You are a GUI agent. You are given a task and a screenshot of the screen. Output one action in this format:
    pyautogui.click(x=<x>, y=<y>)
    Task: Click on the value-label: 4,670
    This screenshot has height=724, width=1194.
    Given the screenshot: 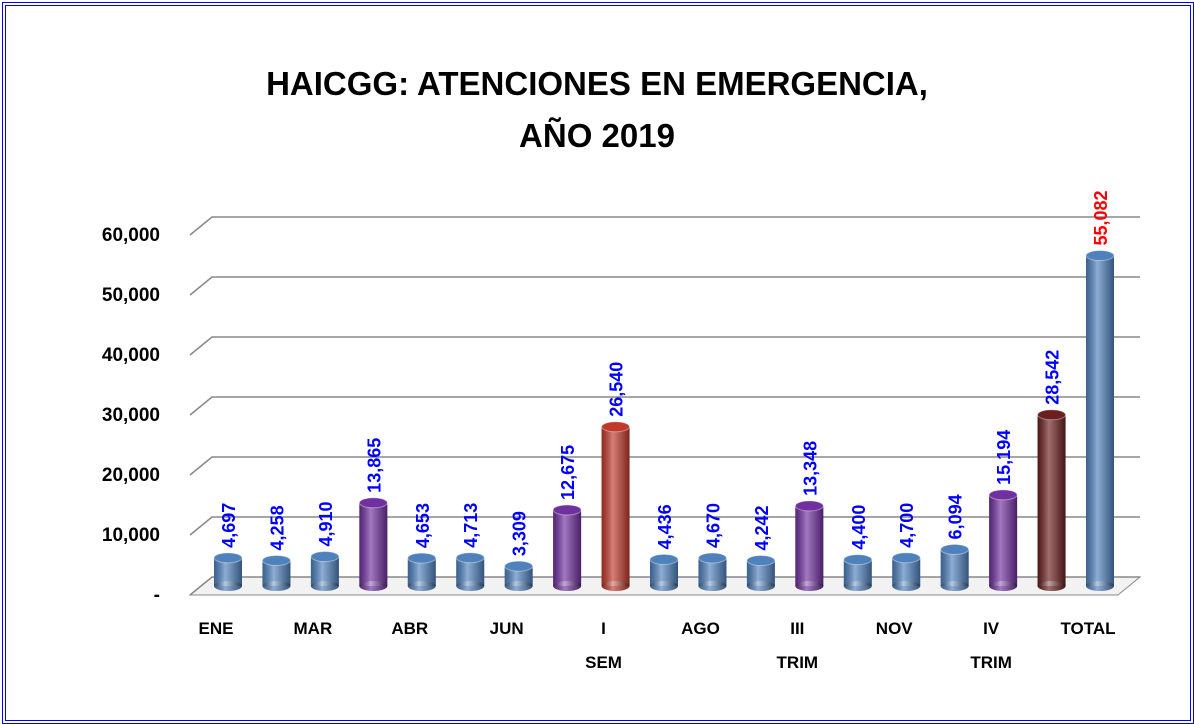 What is the action you would take?
    pyautogui.click(x=713, y=525)
    